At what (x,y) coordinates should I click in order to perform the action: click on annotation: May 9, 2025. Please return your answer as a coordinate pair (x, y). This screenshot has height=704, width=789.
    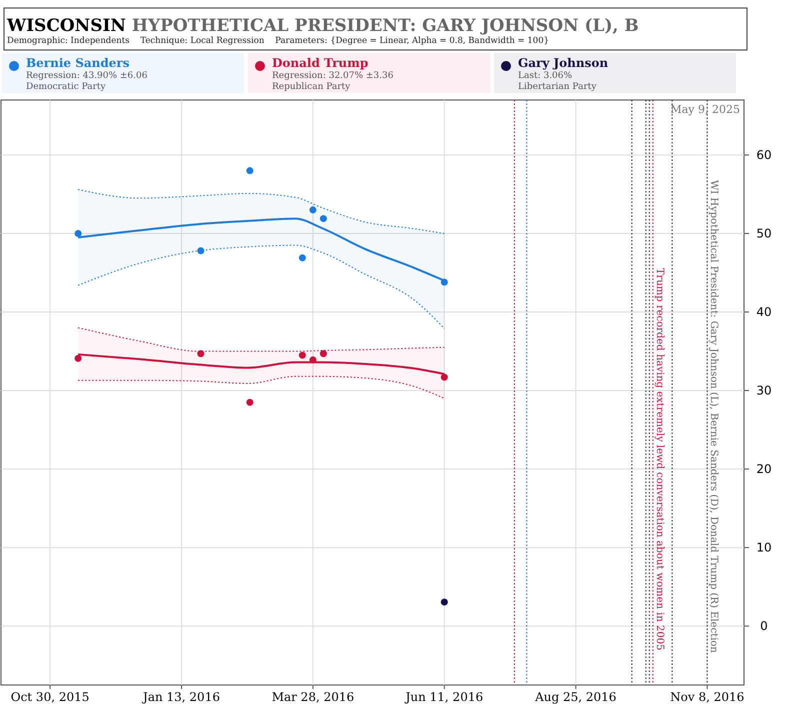
    Looking at the image, I should click on (705, 109).